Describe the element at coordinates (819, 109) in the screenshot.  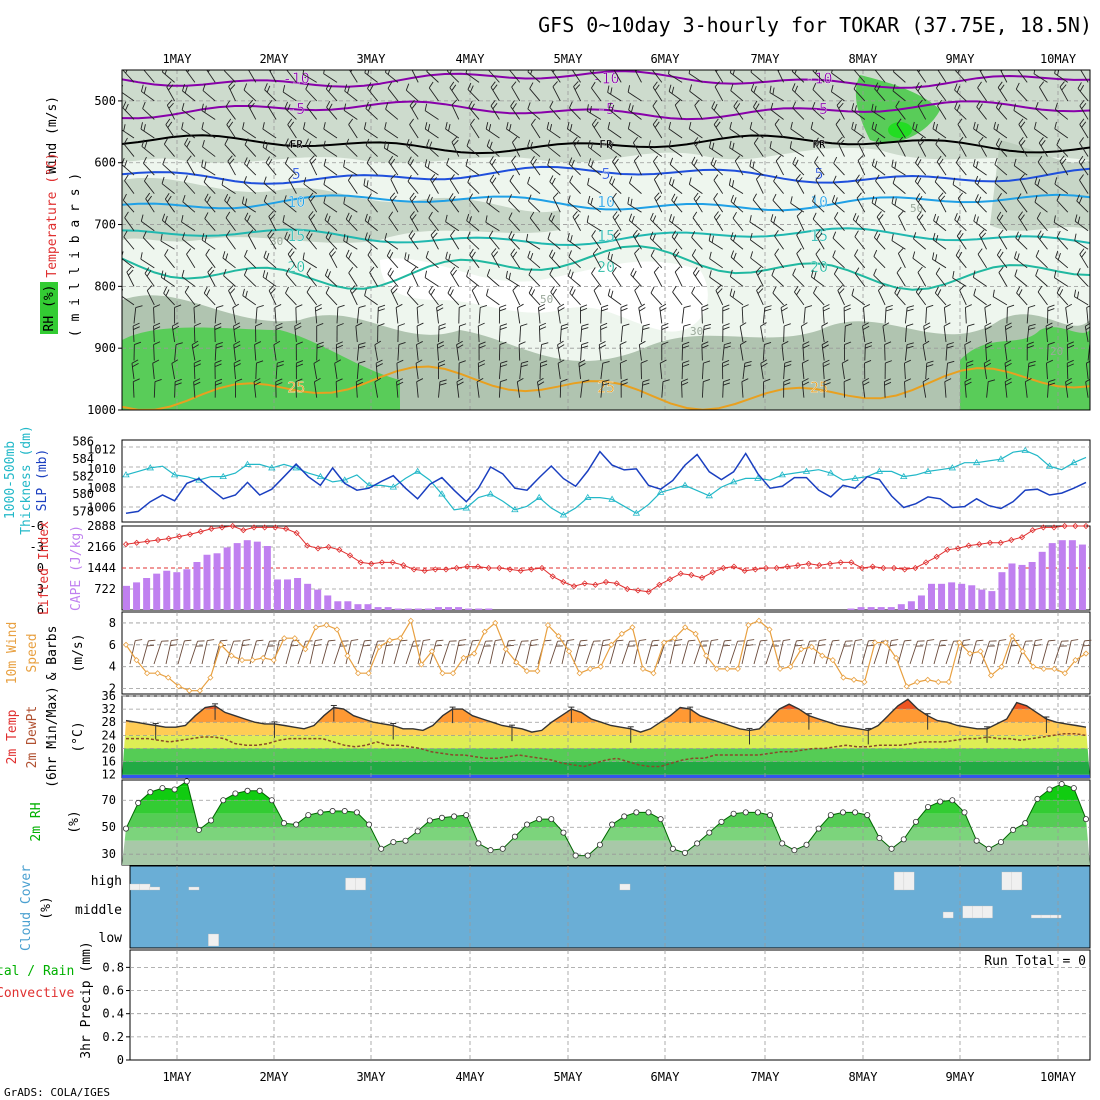
I see `isotherm-label: -5` at that location.